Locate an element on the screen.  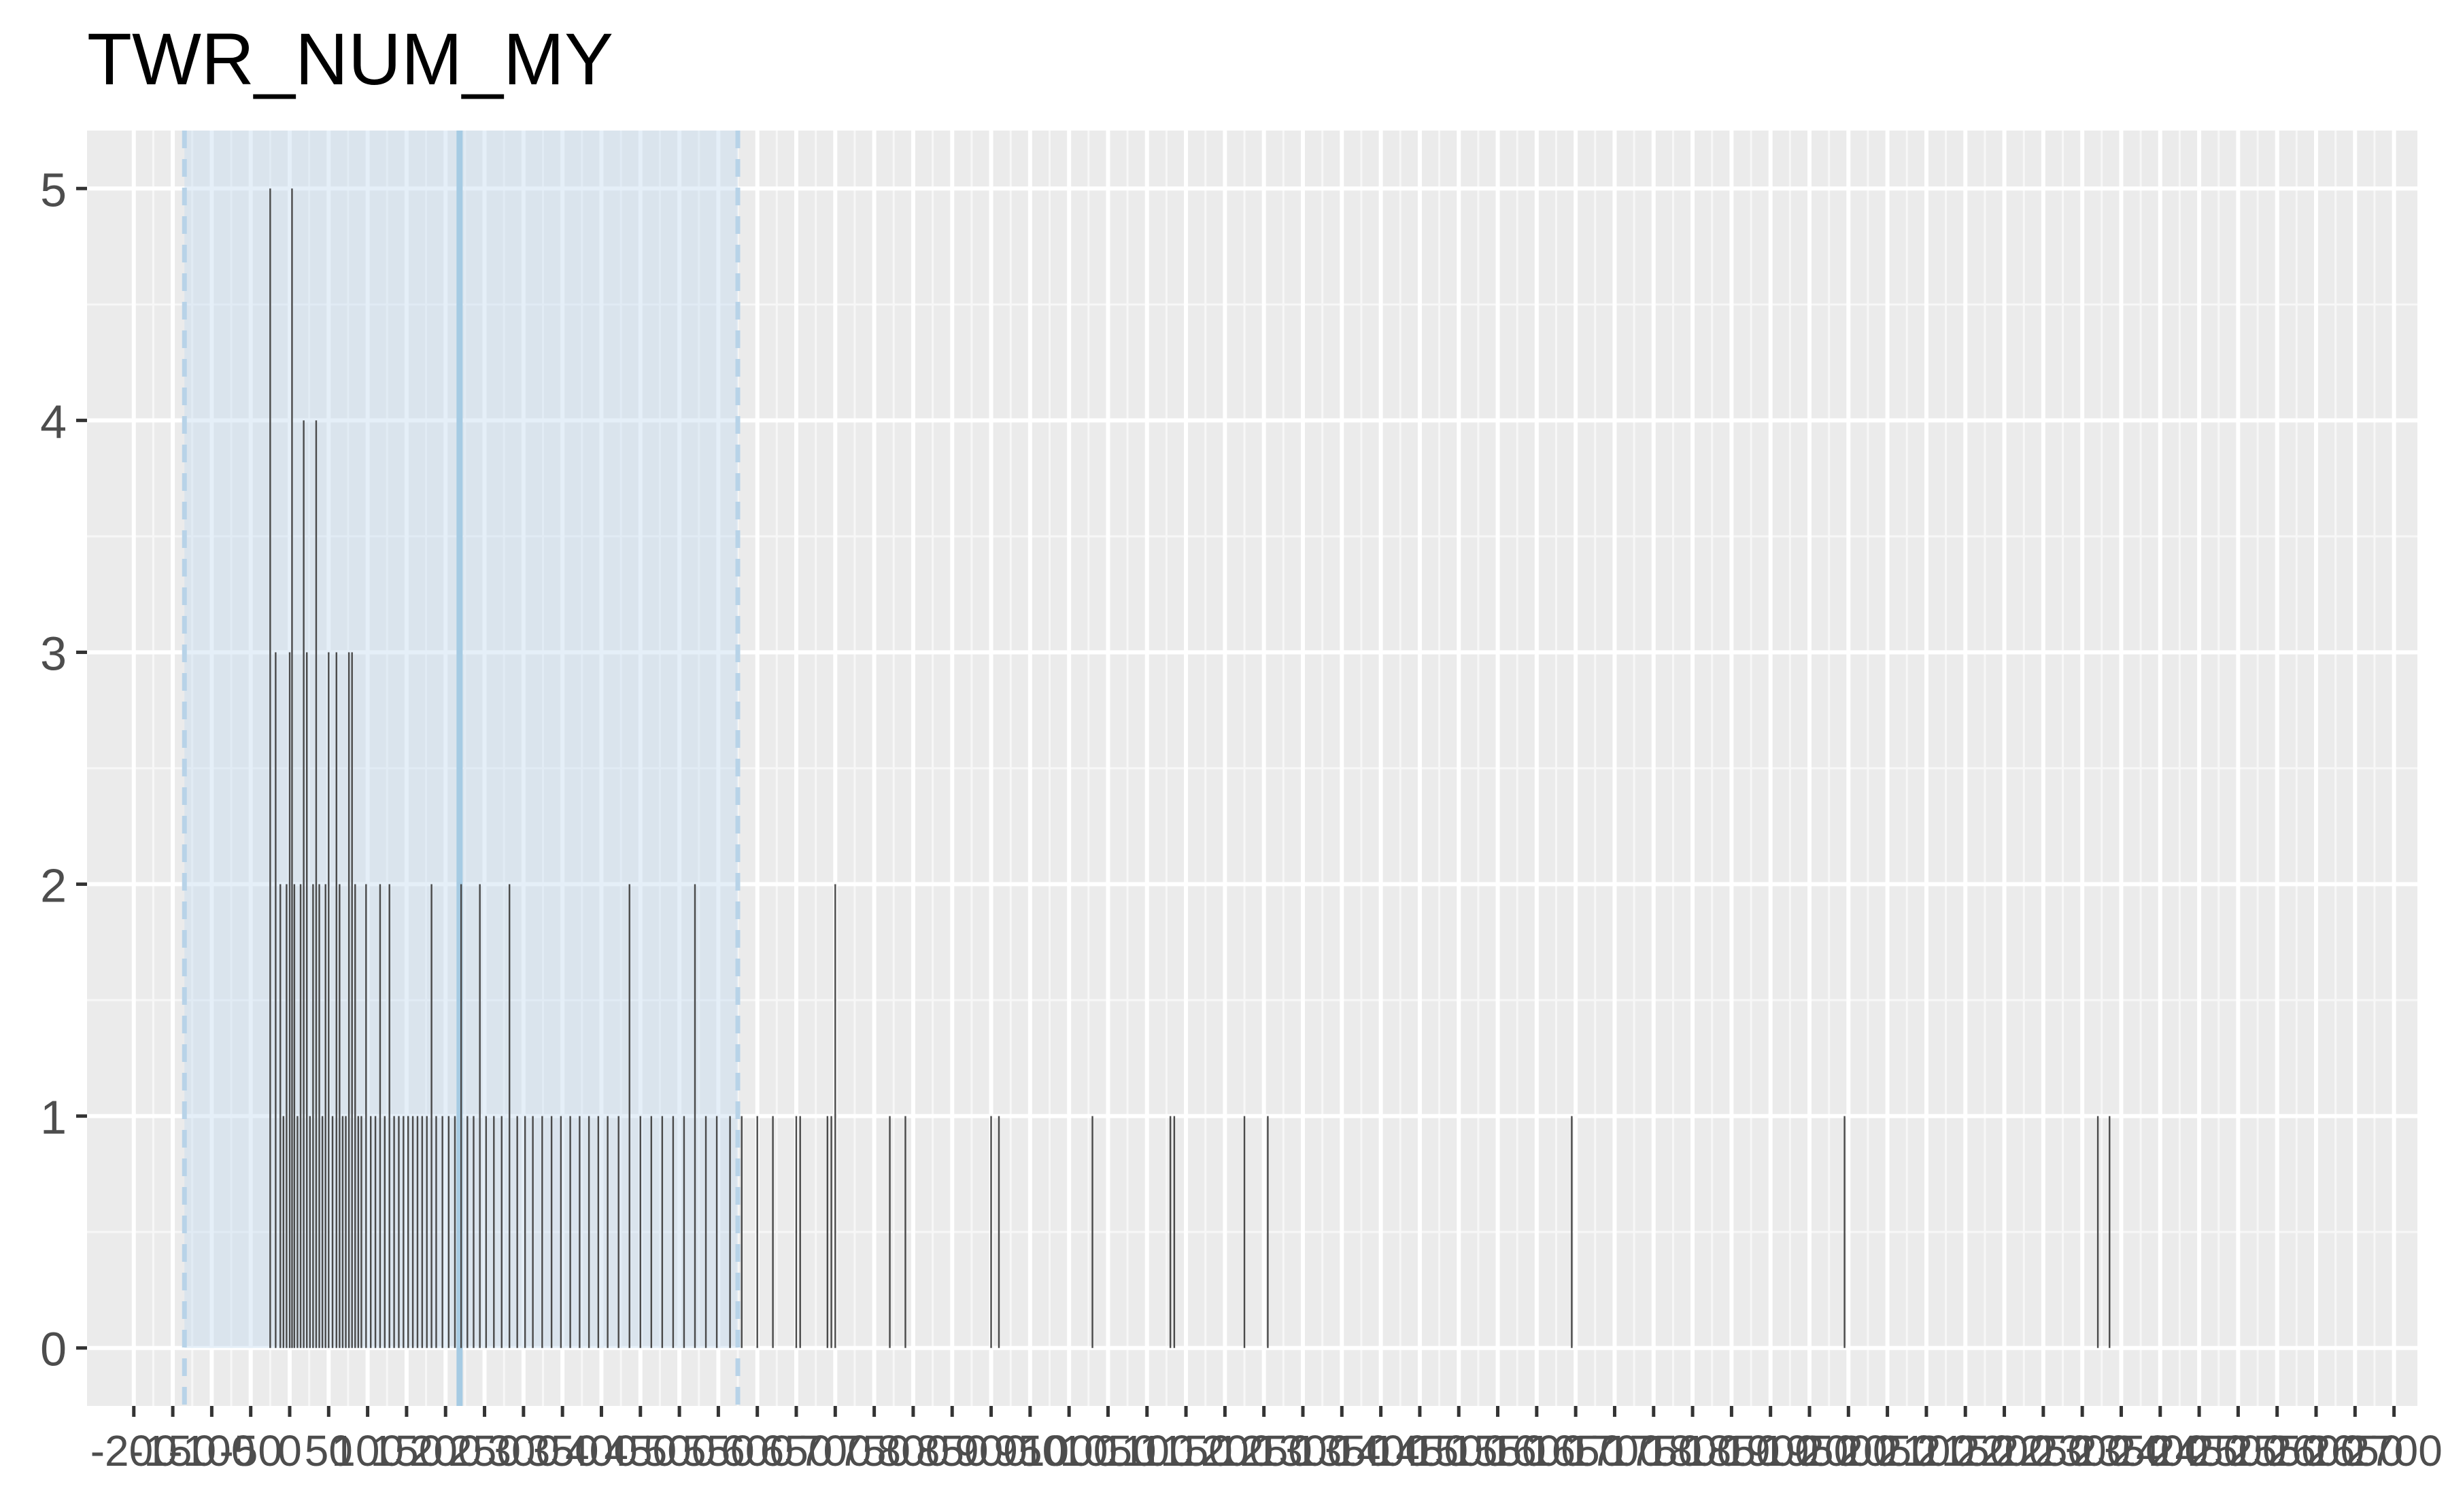
x-tick-label: 550 is located at coordinates (719, 1450).